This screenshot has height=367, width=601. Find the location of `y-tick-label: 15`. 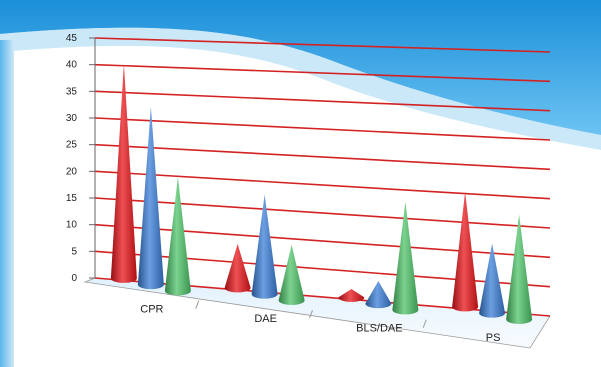

y-tick-label: 15 is located at coordinates (72, 198).